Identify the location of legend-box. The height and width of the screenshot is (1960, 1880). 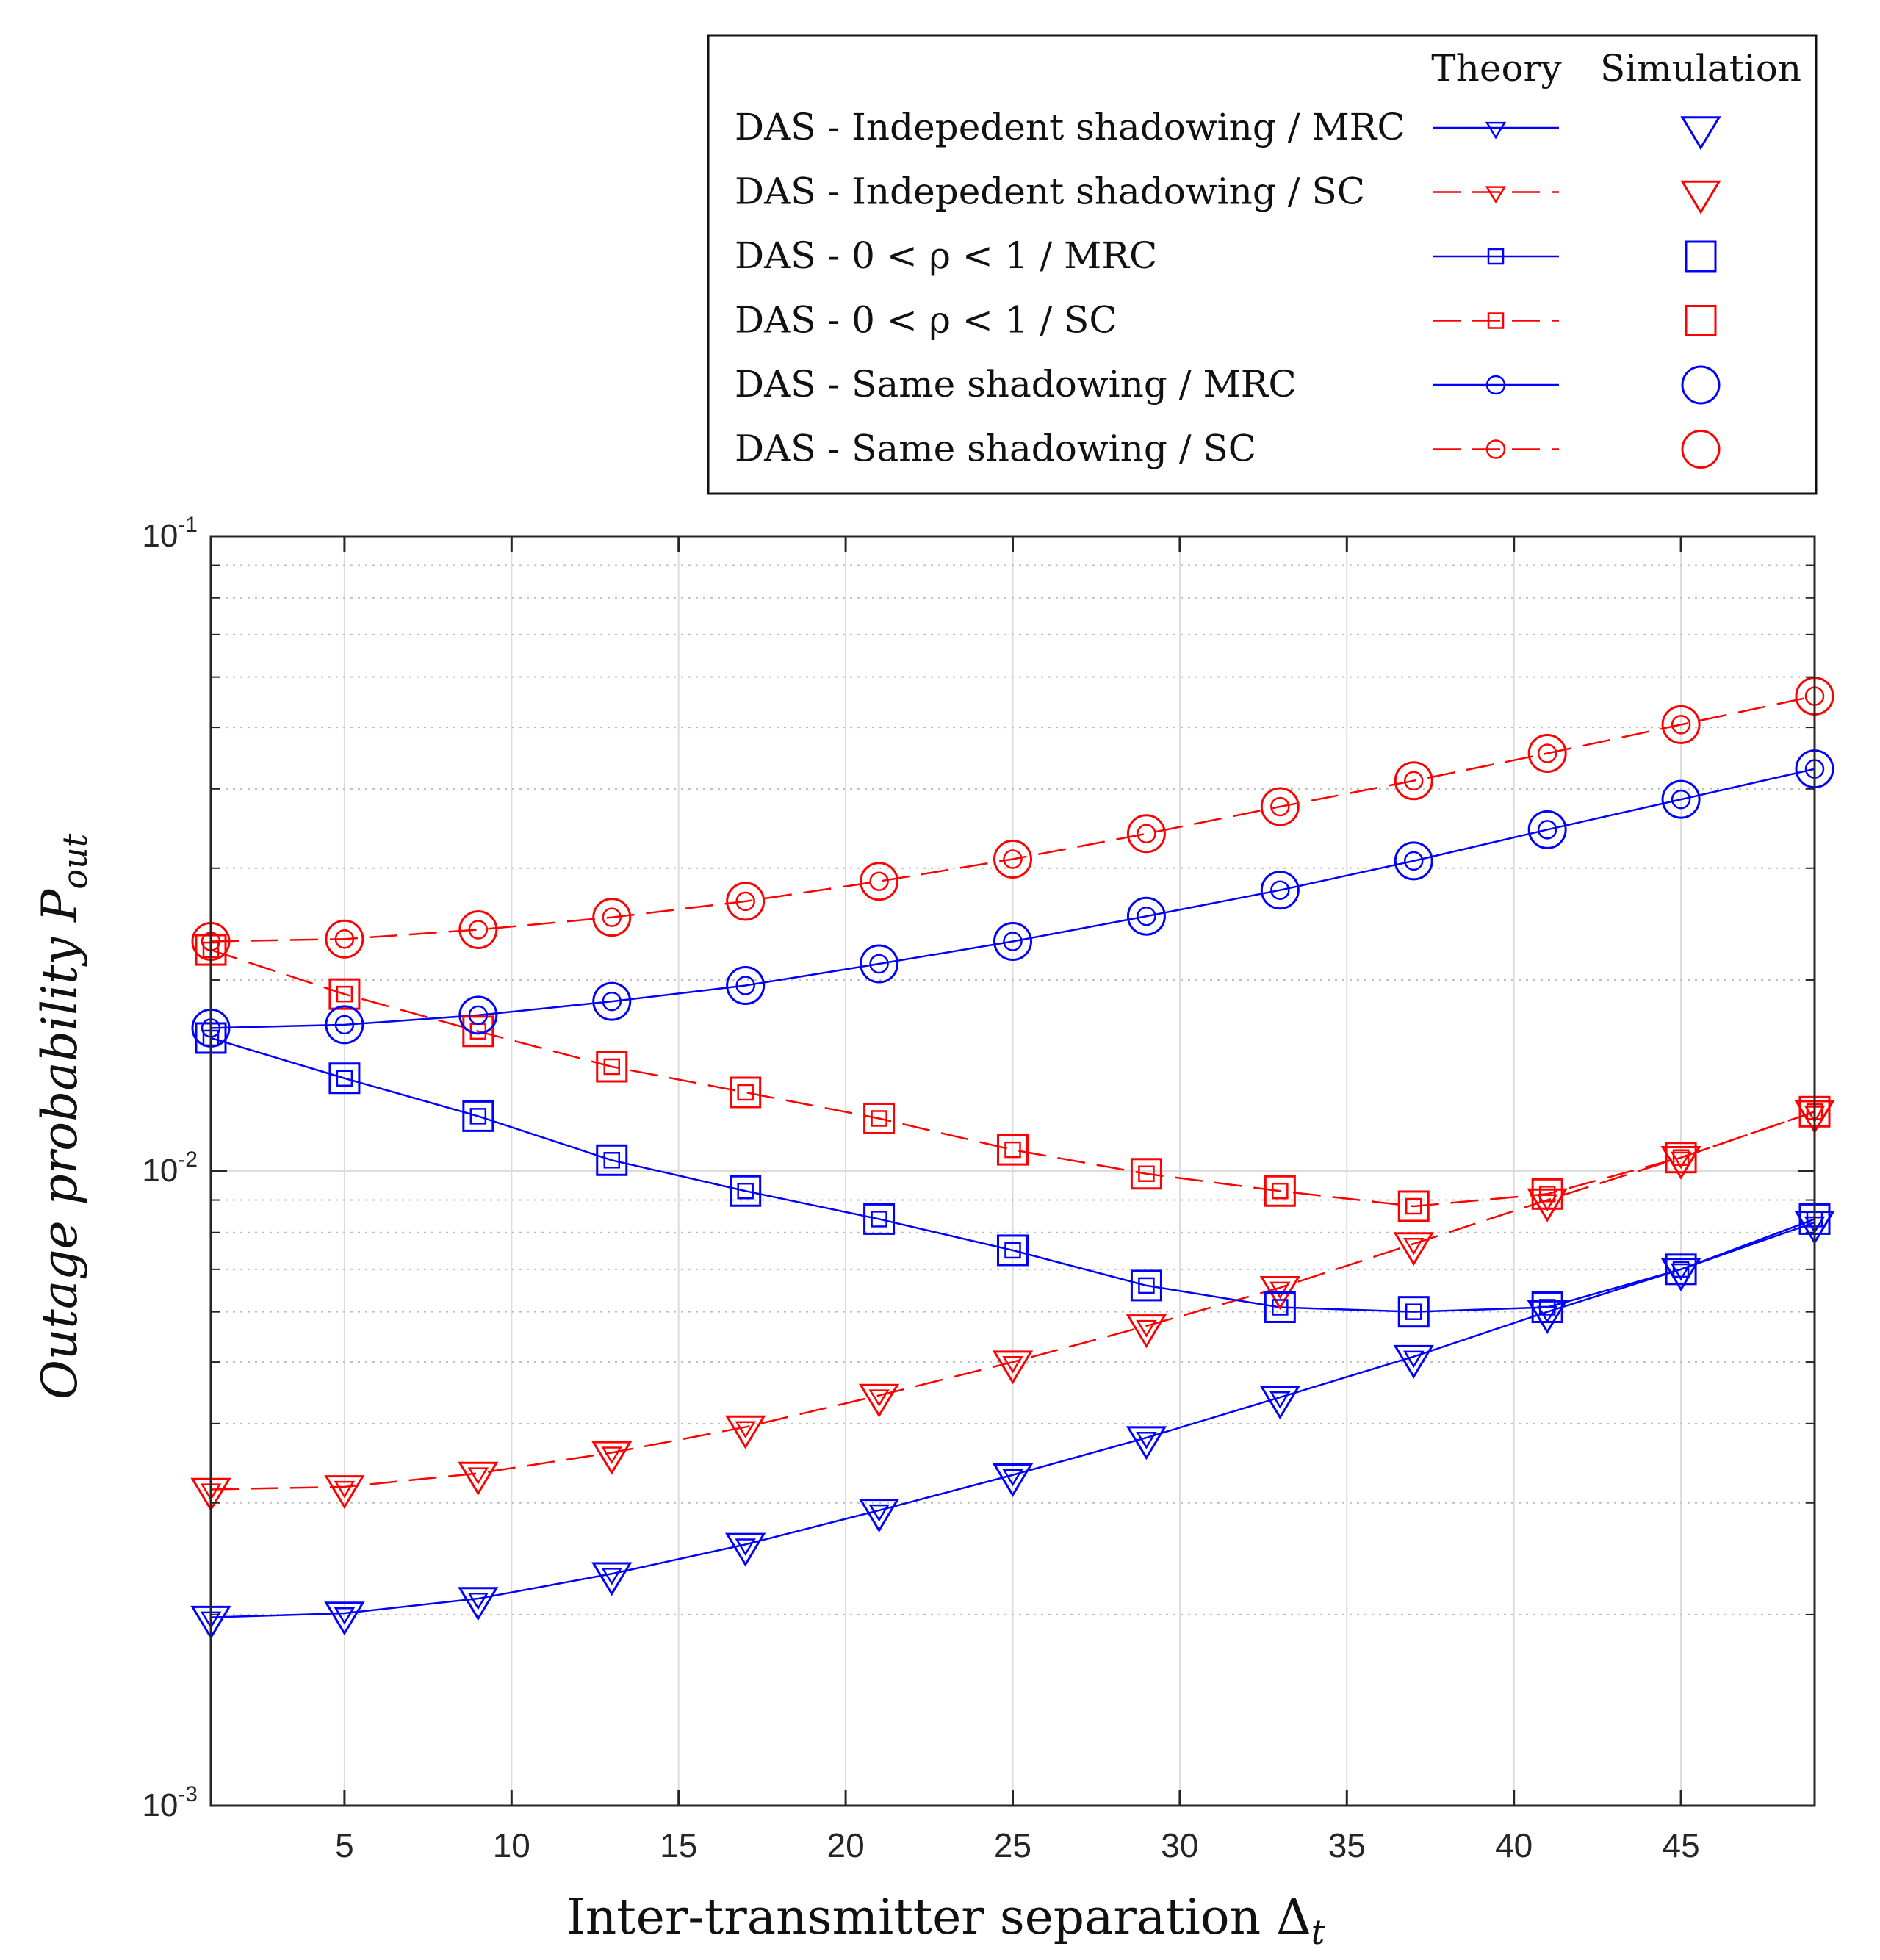
(1262, 264).